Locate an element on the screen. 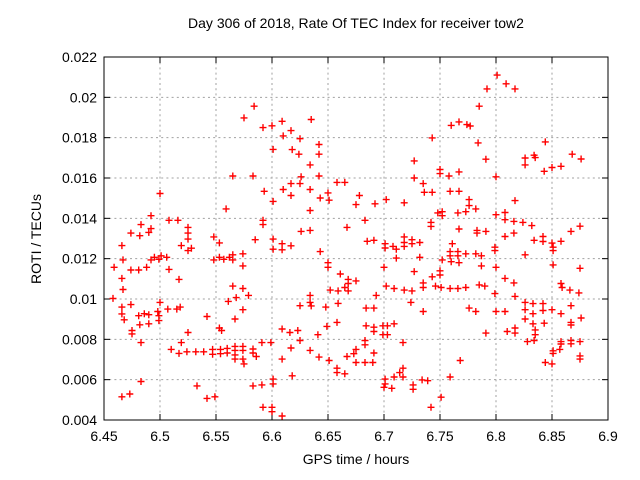 The image size is (640, 480). x-tick-label: 6.7 is located at coordinates (384, 436).